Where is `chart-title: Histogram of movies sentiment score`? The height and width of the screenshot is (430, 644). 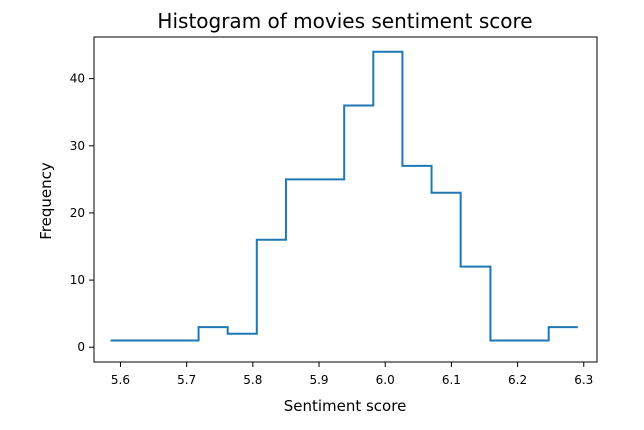 chart-title: Histogram of movies sentiment score is located at coordinates (344, 21).